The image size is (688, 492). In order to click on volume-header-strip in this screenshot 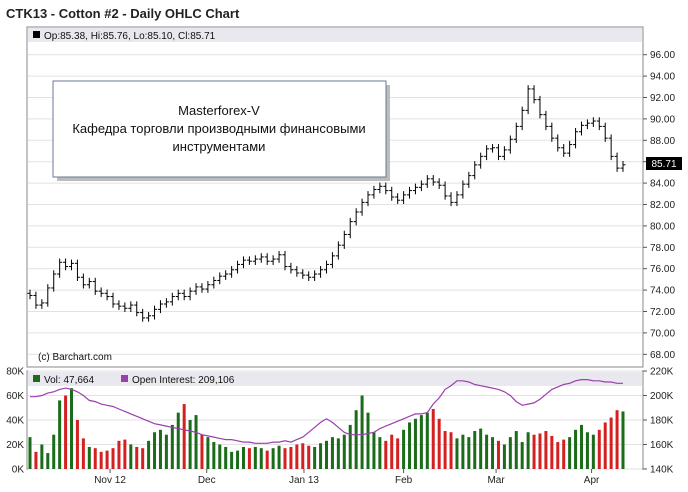, I will do `click(335, 379)`.